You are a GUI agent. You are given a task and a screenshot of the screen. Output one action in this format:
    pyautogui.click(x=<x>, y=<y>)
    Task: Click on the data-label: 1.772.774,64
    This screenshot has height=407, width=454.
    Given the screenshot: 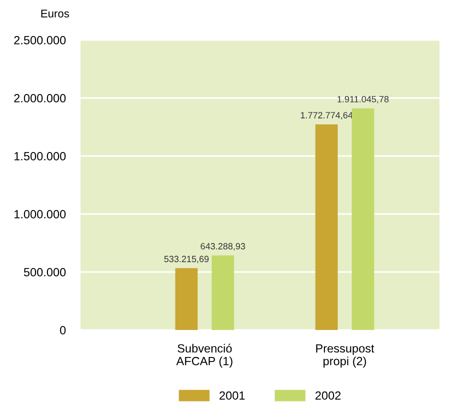 What is the action you would take?
    pyautogui.click(x=326, y=116)
    